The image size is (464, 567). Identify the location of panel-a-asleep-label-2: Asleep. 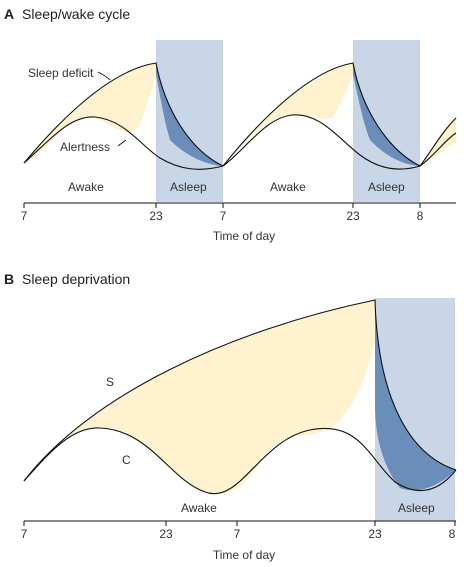
(386, 187).